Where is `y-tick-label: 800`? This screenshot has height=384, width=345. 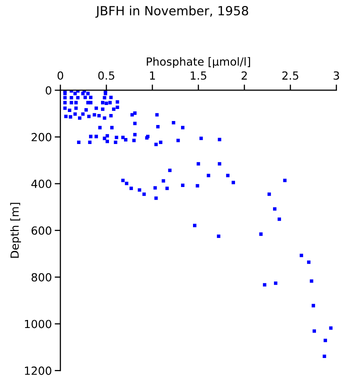
y-tick-label: 800 is located at coordinates (42, 277).